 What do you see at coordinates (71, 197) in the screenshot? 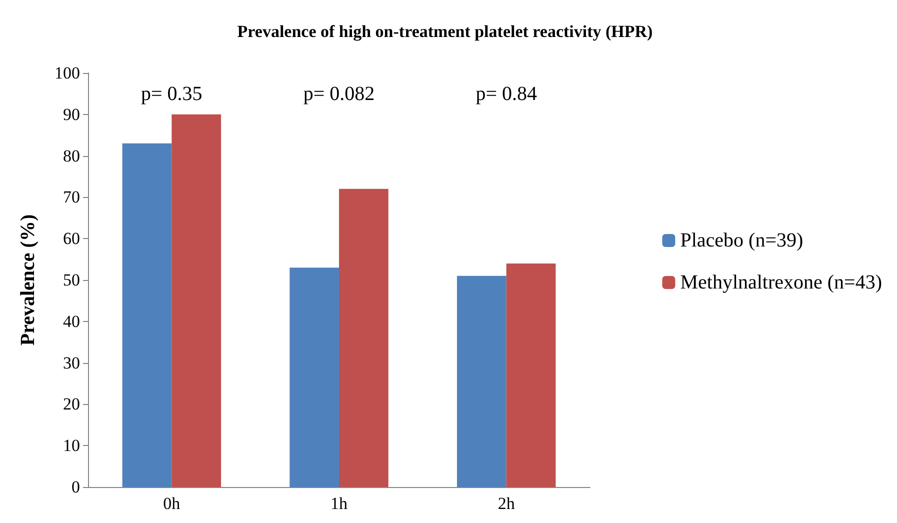
I see `y-tick-label: 70` at bounding box center [71, 197].